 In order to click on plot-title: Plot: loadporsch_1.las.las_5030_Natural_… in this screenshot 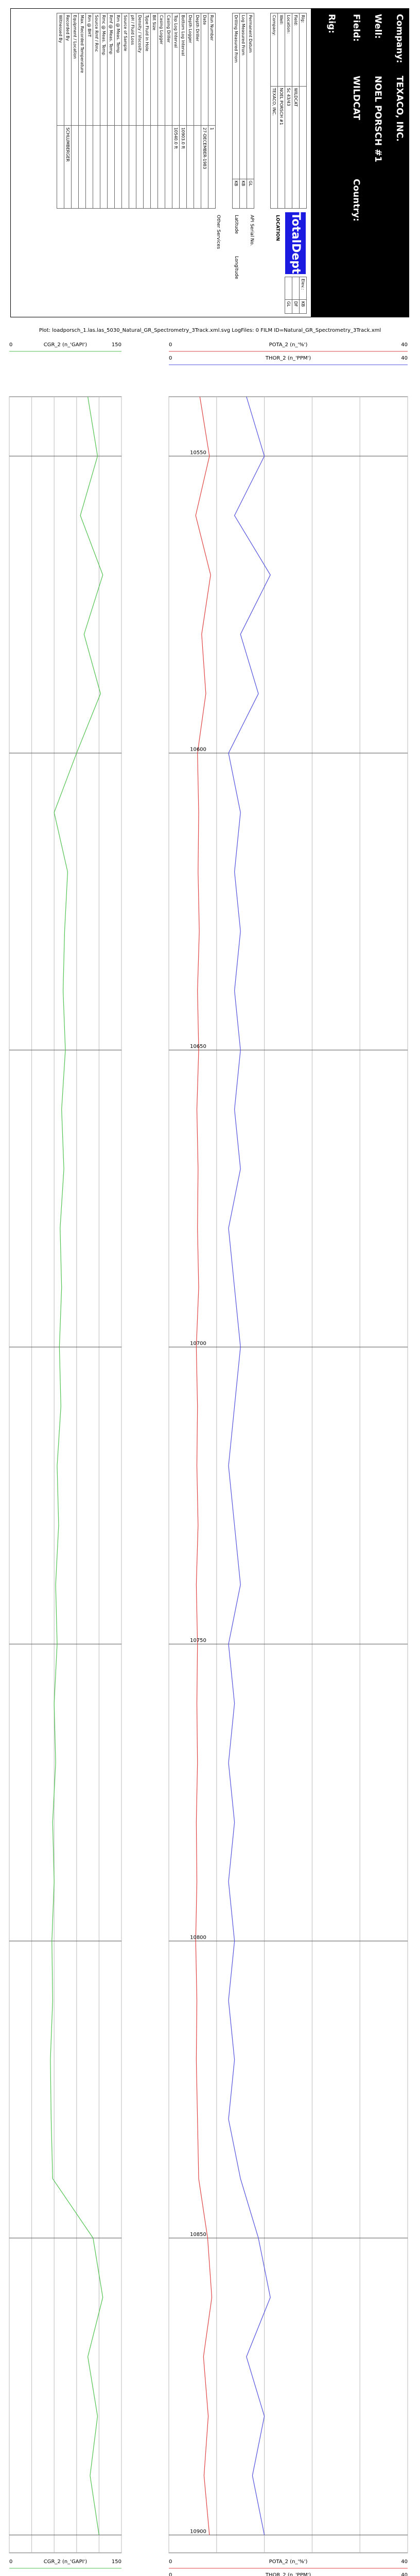, I will do `click(210, 331)`.